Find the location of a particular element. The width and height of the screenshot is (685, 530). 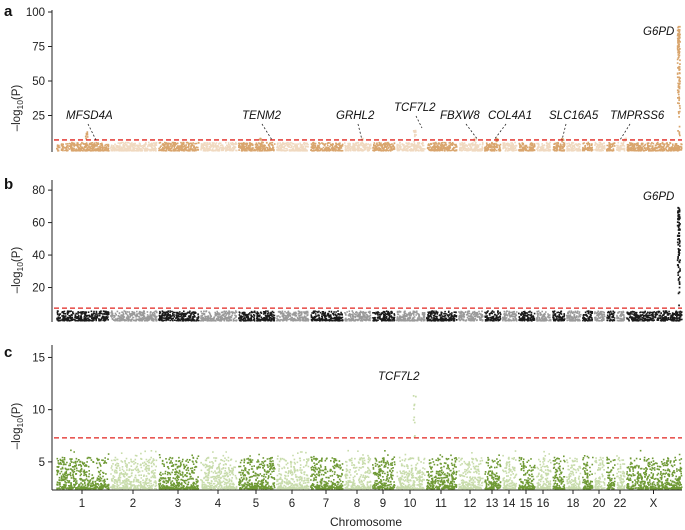

panel-c-chr-16-points is located at coordinates (544, 470).